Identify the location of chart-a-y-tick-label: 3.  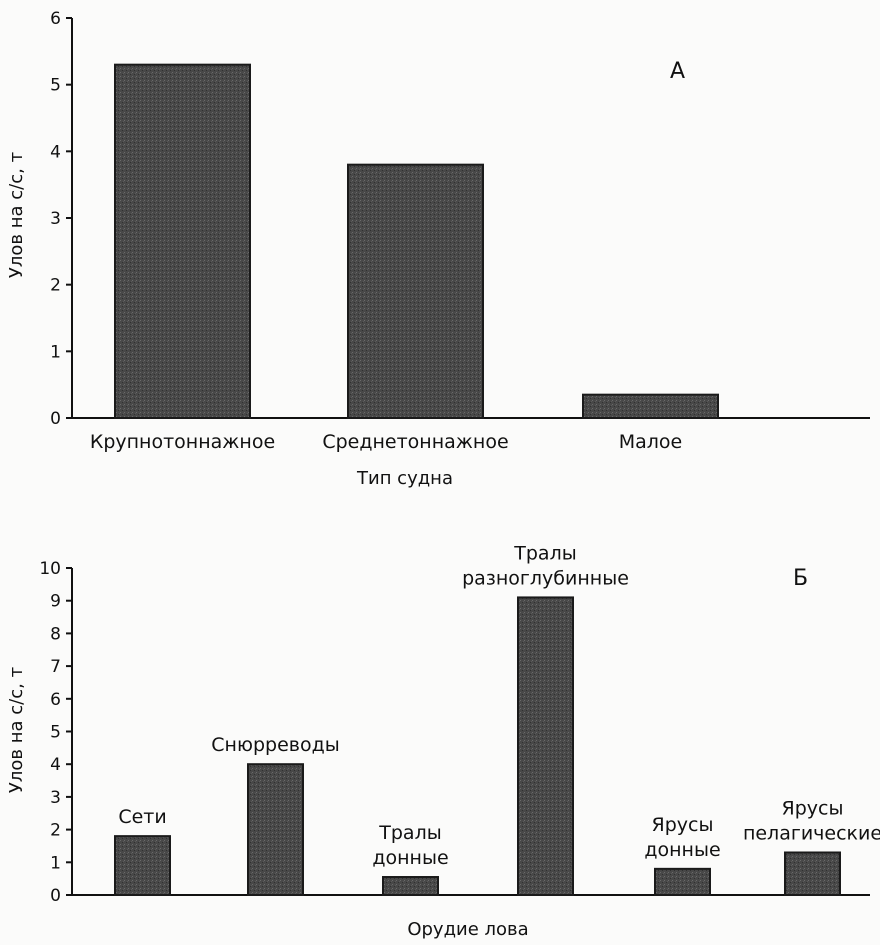
(55, 219).